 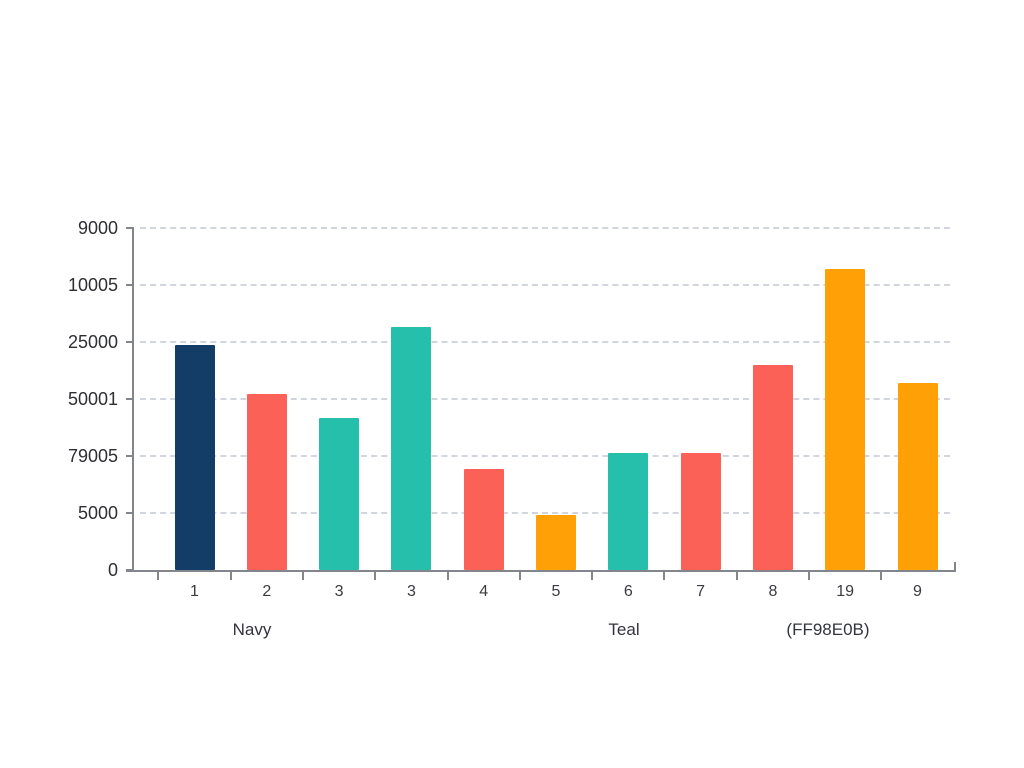 What do you see at coordinates (267, 591) in the screenshot?
I see `x-tick-label: 2` at bounding box center [267, 591].